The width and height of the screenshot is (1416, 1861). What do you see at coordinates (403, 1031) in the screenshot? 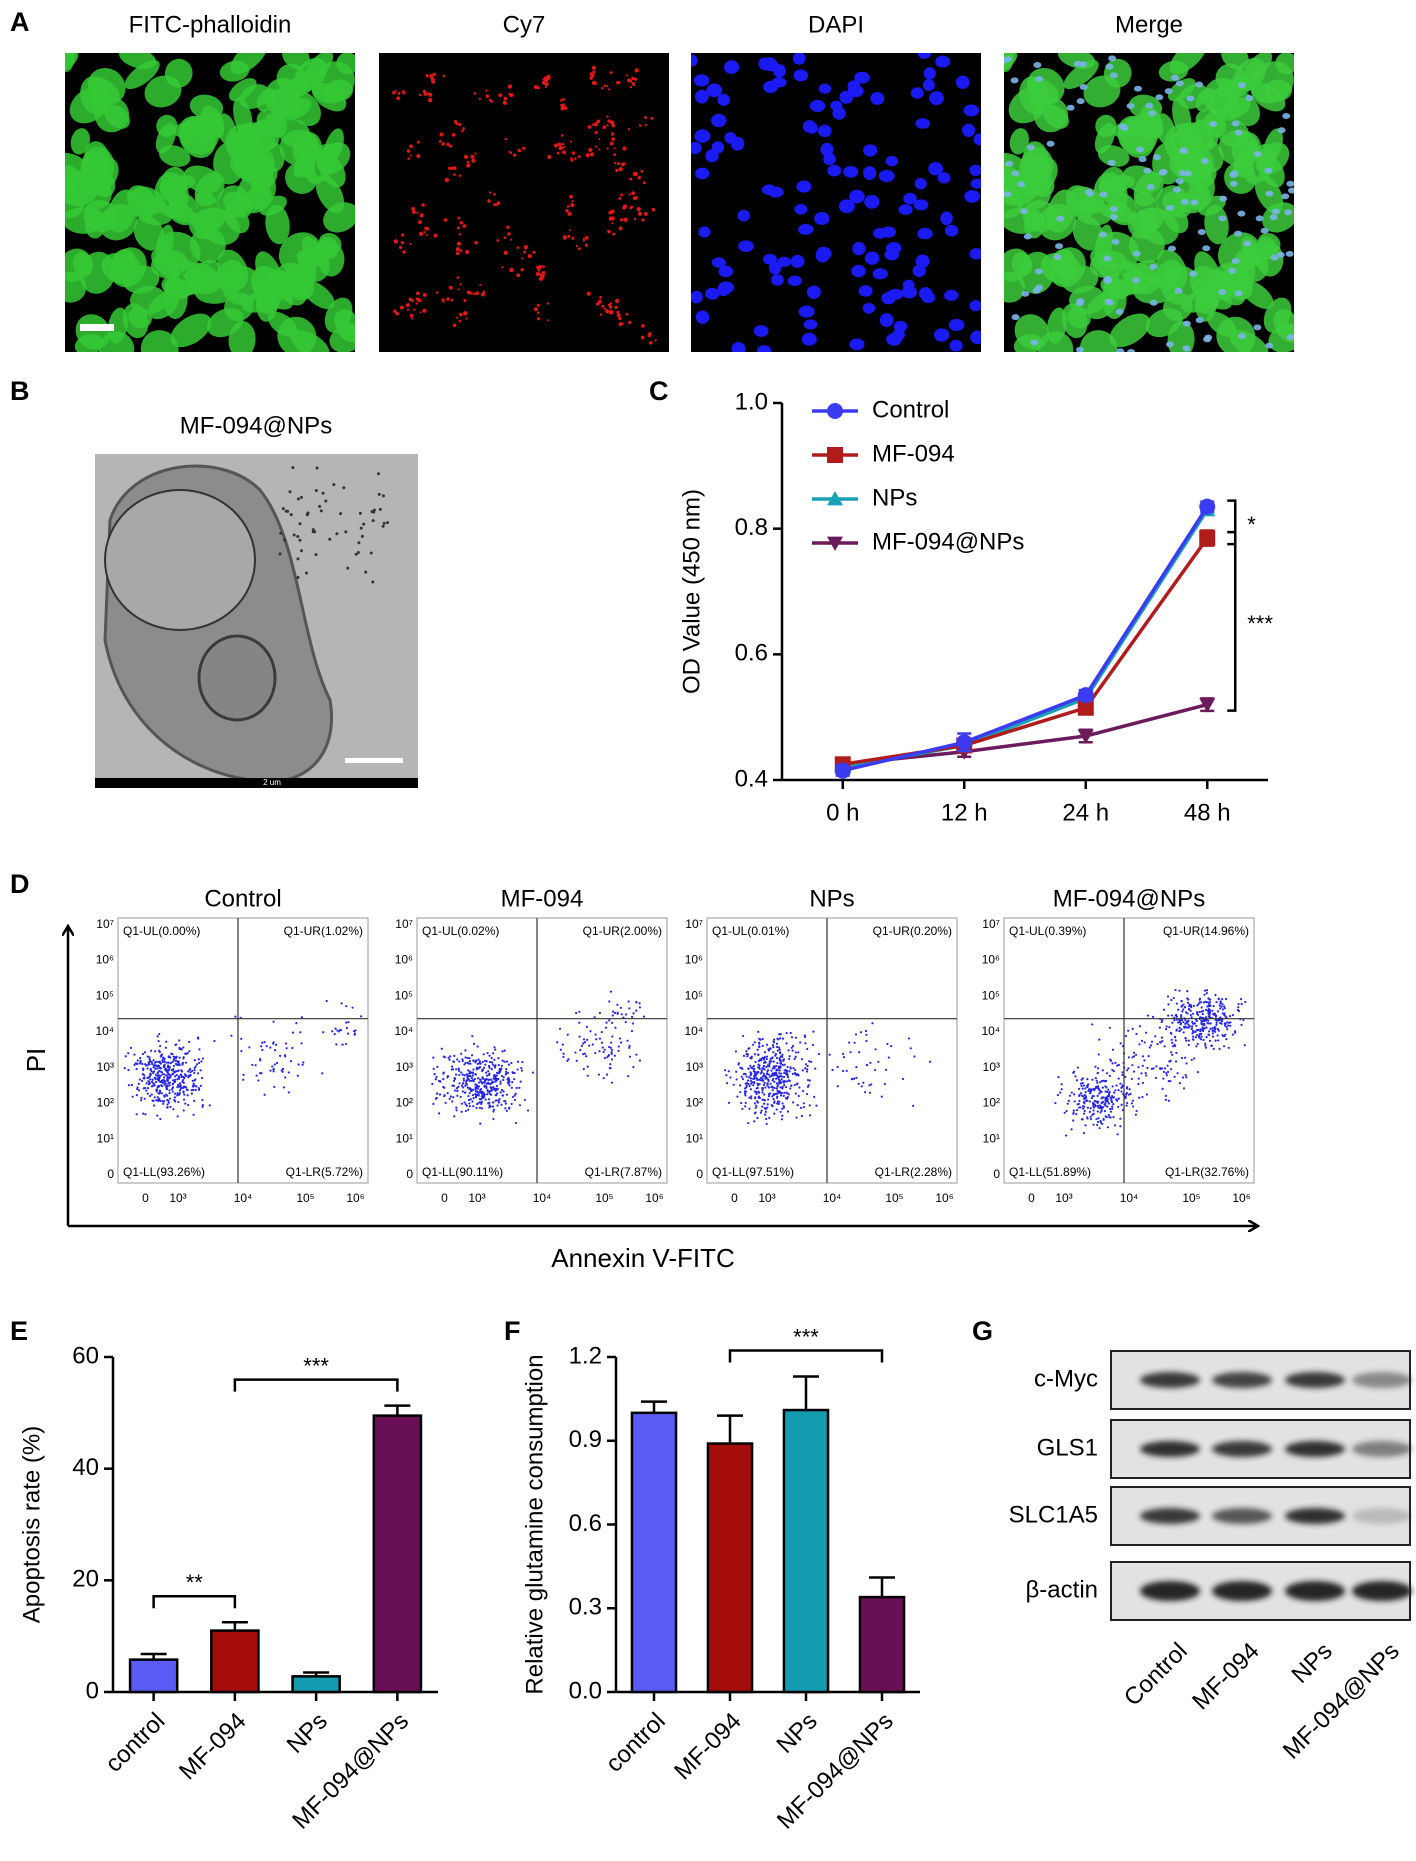
I see `y-tick-label: 10⁴` at bounding box center [403, 1031].